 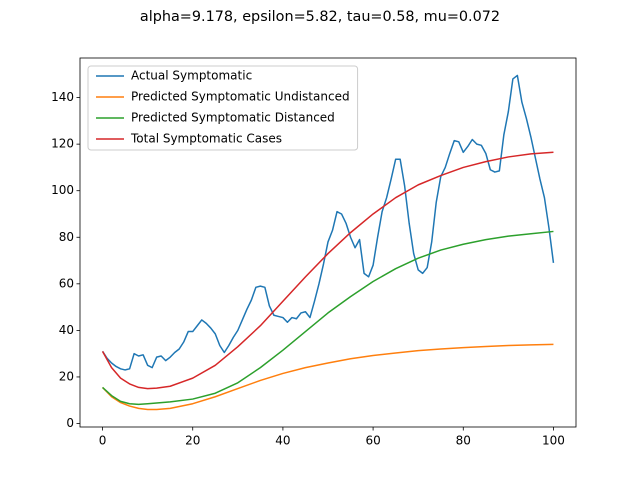 What do you see at coordinates (328, 377) in the screenshot?
I see `series-line` at bounding box center [328, 377].